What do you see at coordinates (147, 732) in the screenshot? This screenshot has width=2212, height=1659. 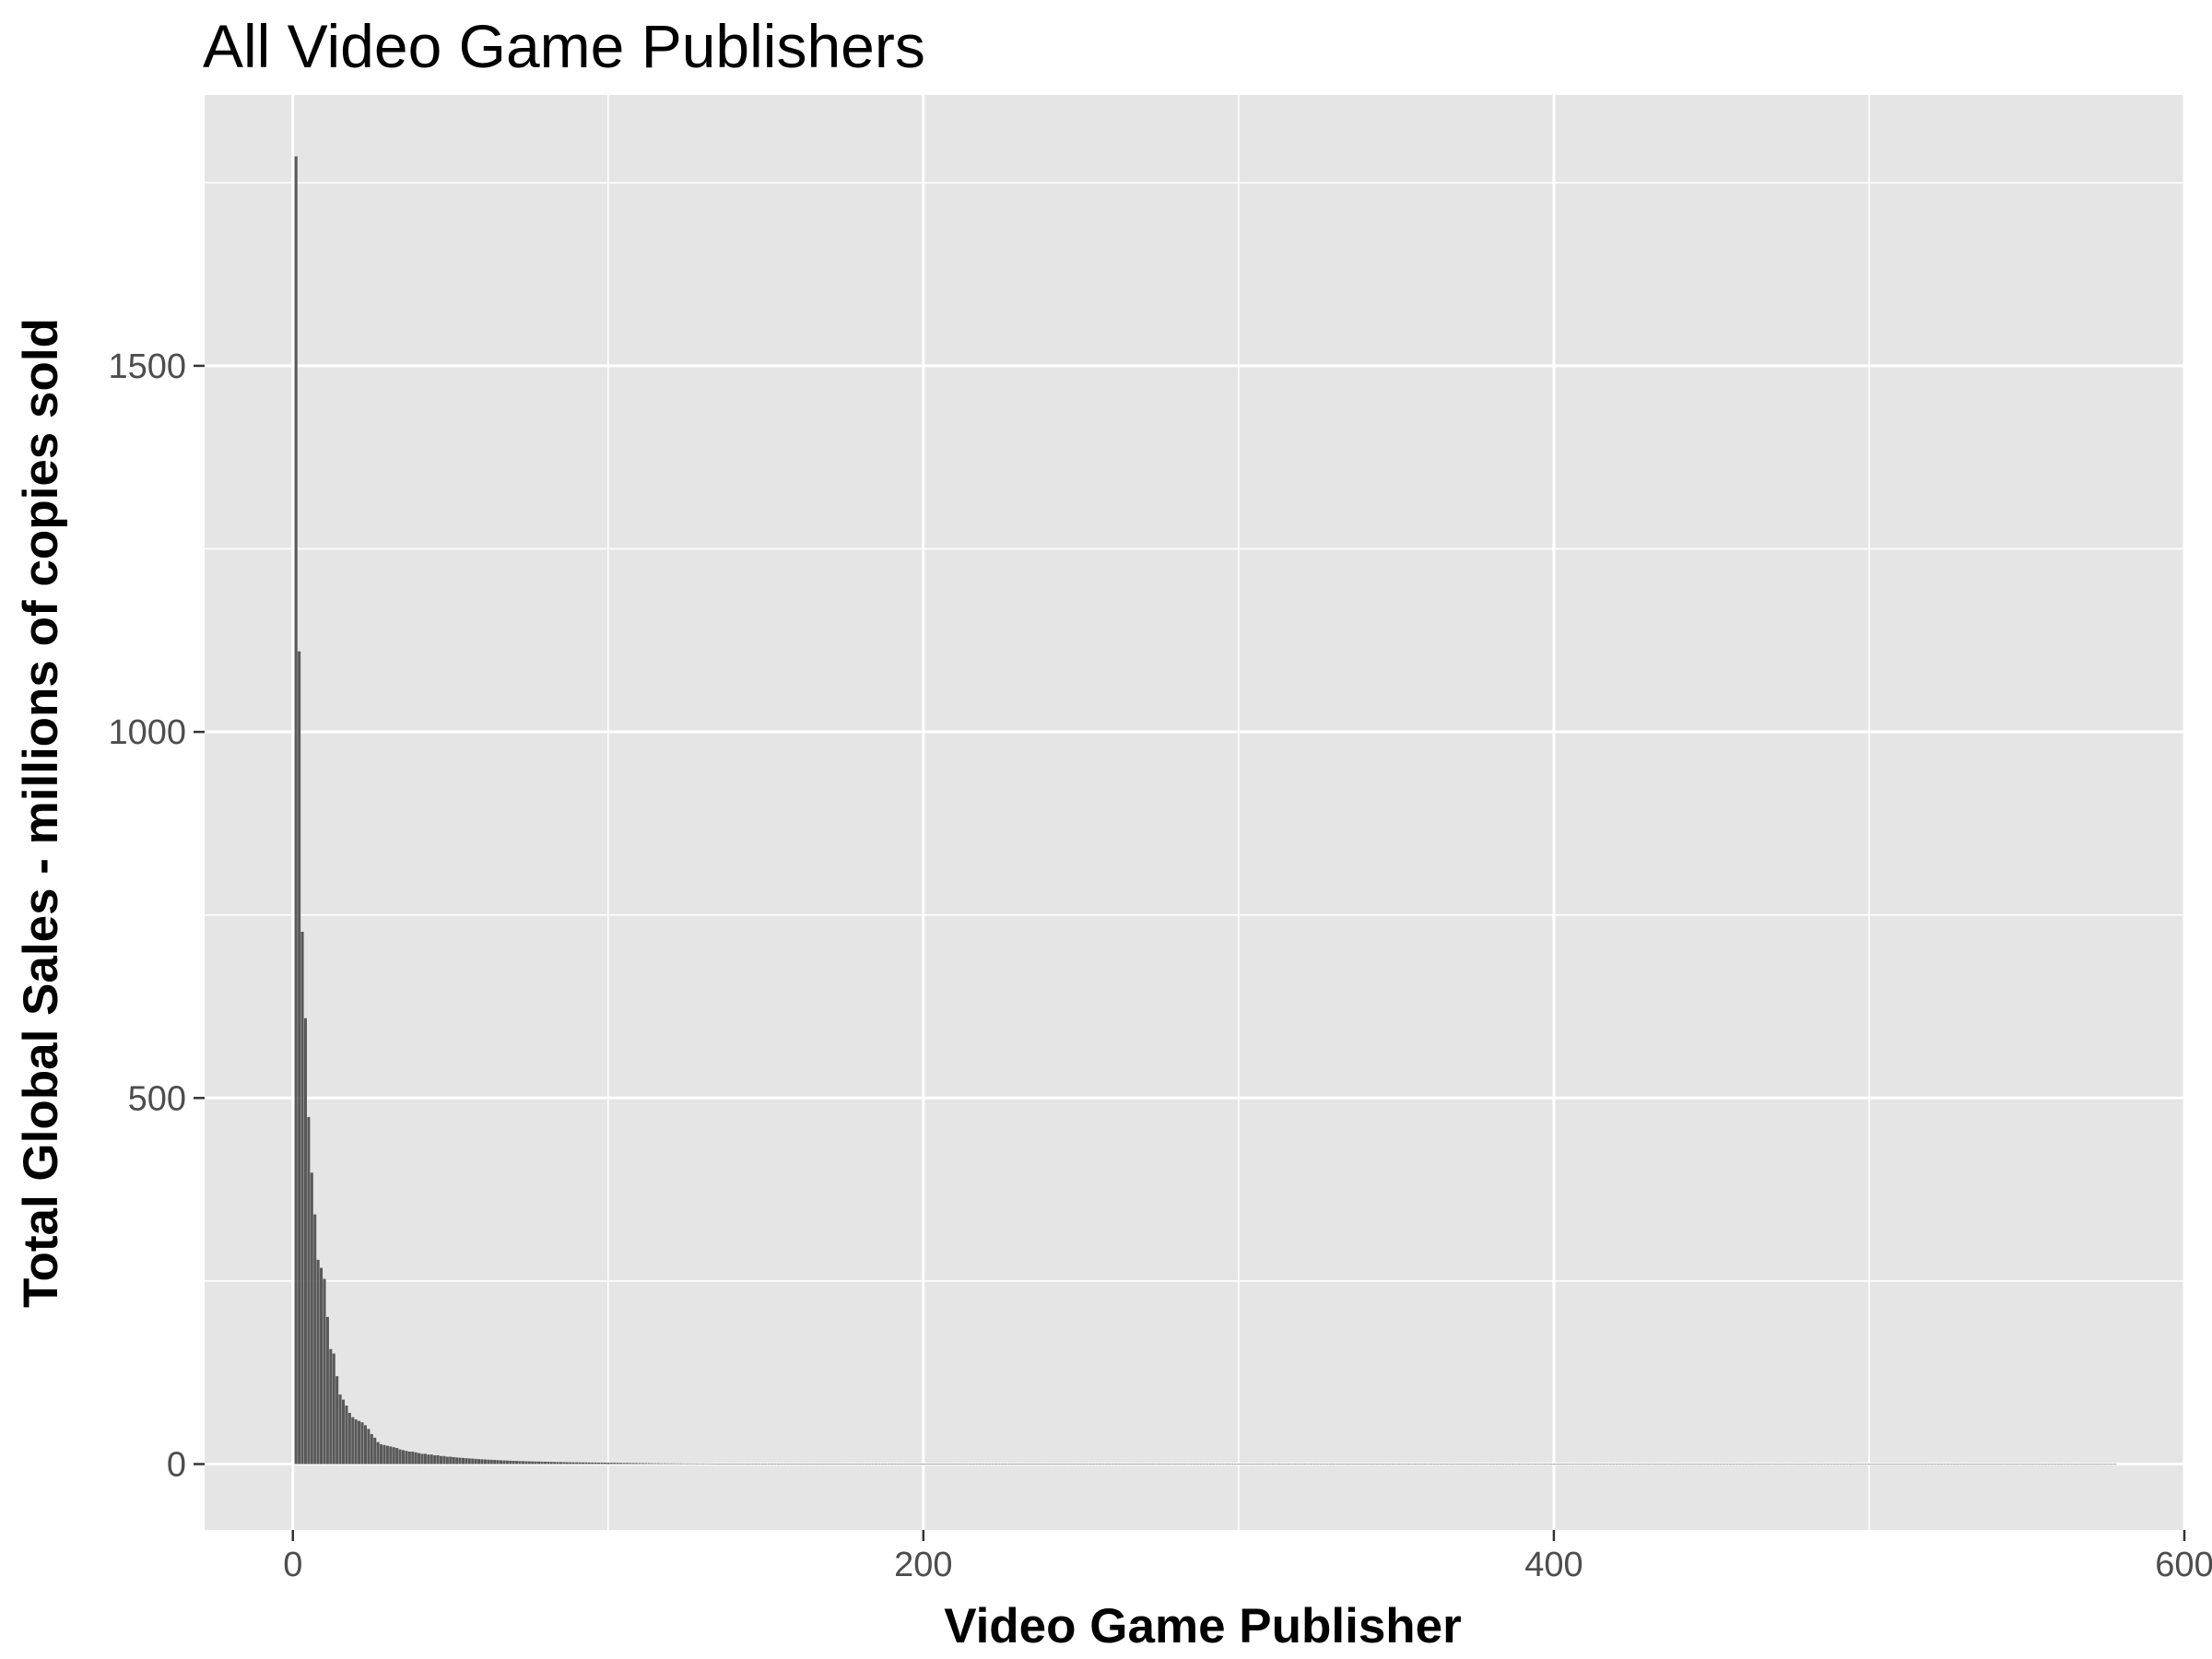 I see `y-tick-label: 1000` at bounding box center [147, 732].